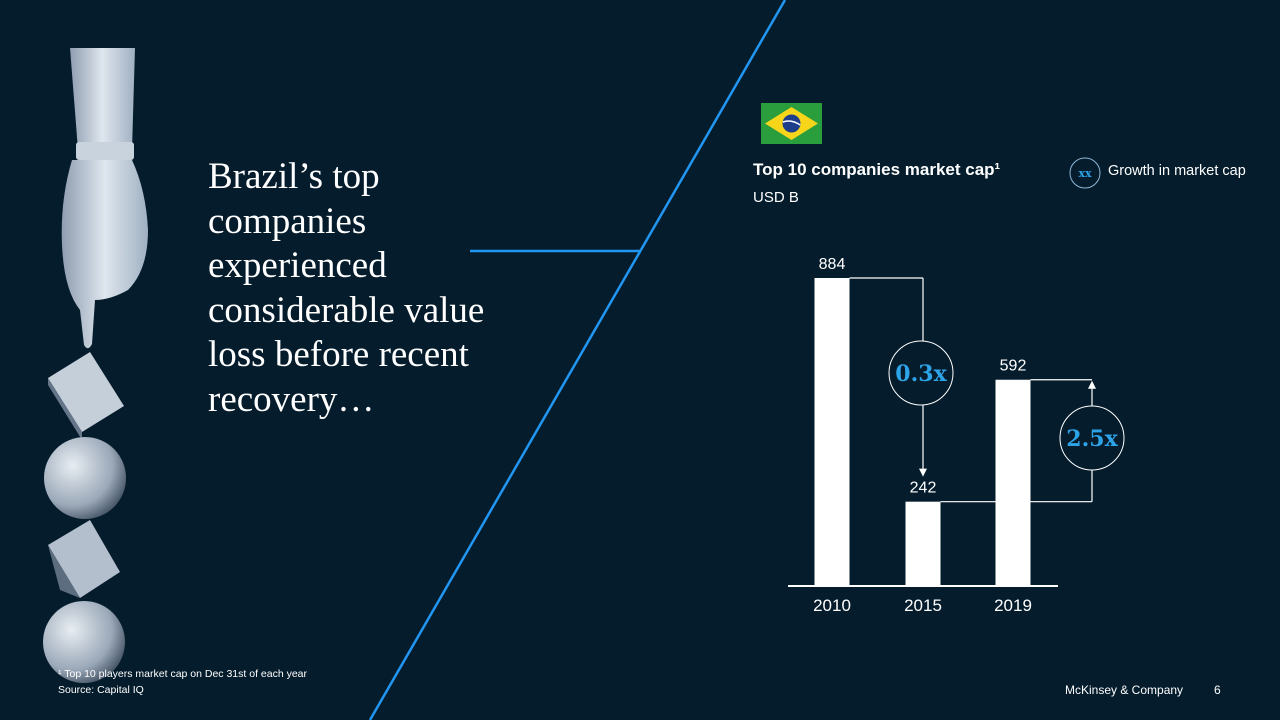 The width and height of the screenshot is (1280, 720). Describe the element at coordinates (1177, 171) in the screenshot. I see `legend-label: Growth in market cap` at that location.